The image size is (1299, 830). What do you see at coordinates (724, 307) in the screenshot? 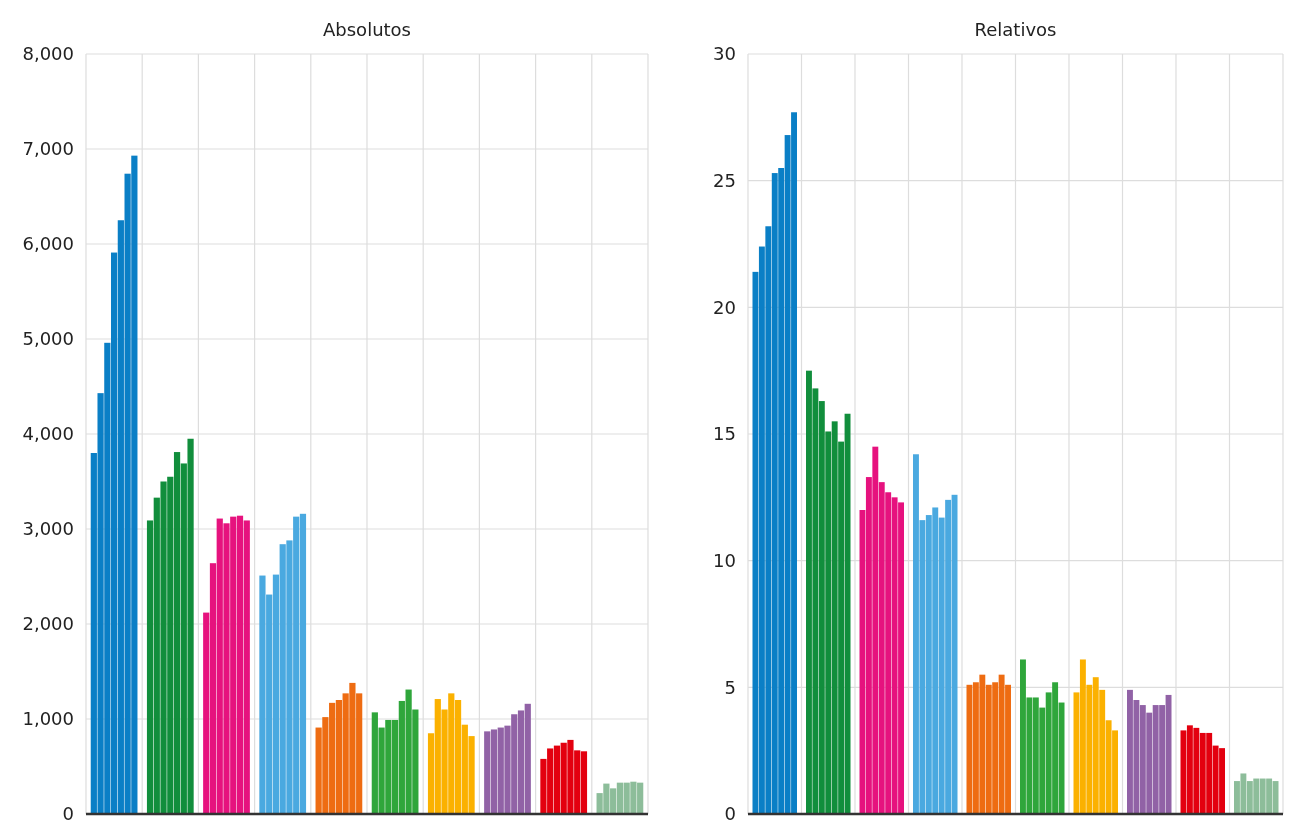
I see `y-tick-label: 20` at bounding box center [724, 307].